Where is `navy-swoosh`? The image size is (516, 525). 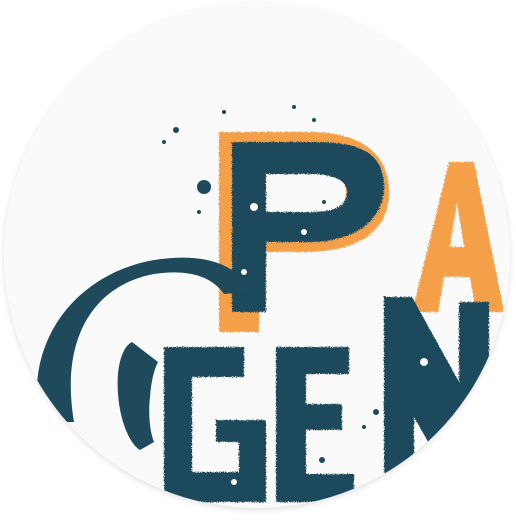 navy-swoosh is located at coordinates (143, 339).